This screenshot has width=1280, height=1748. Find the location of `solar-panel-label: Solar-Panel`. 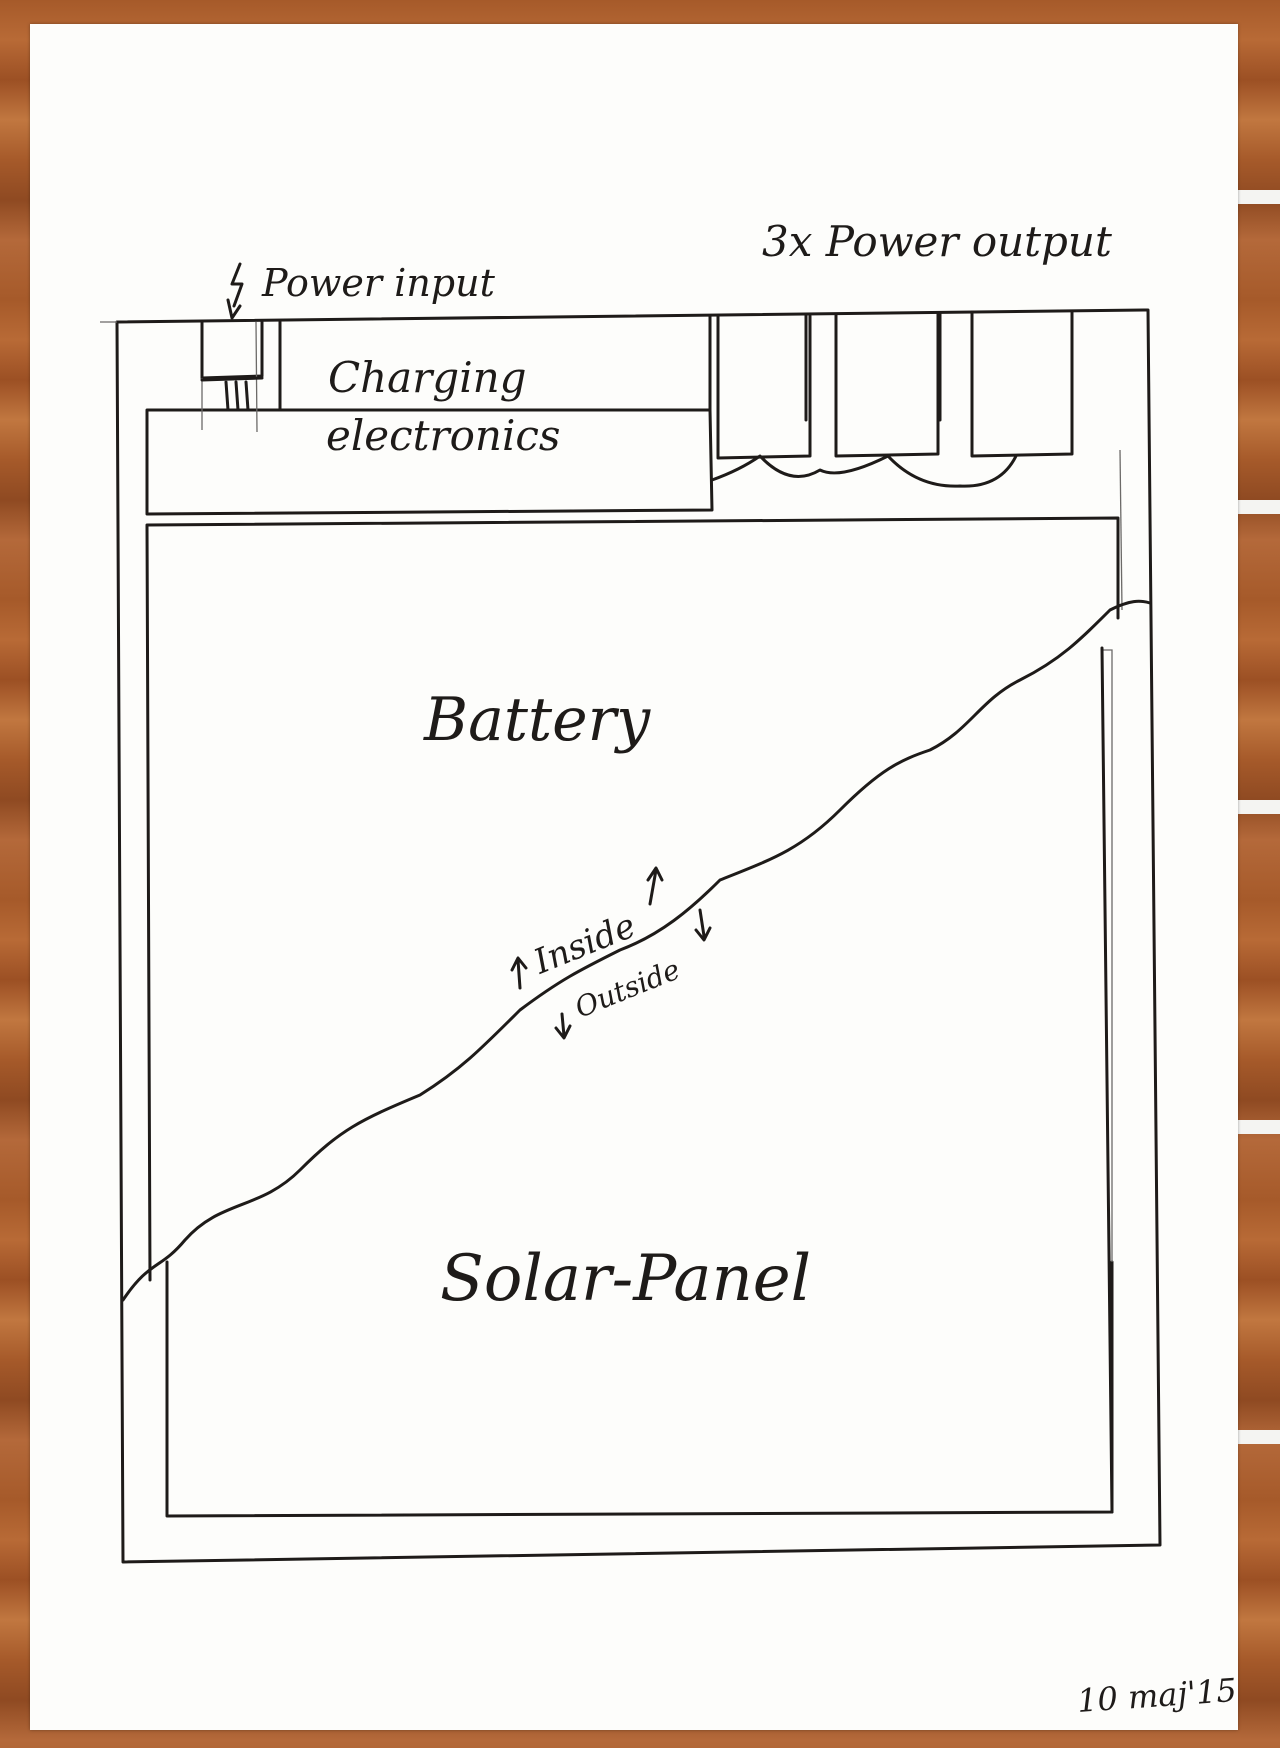

solar-panel-label: Solar-Panel is located at coordinates (625, 1279).